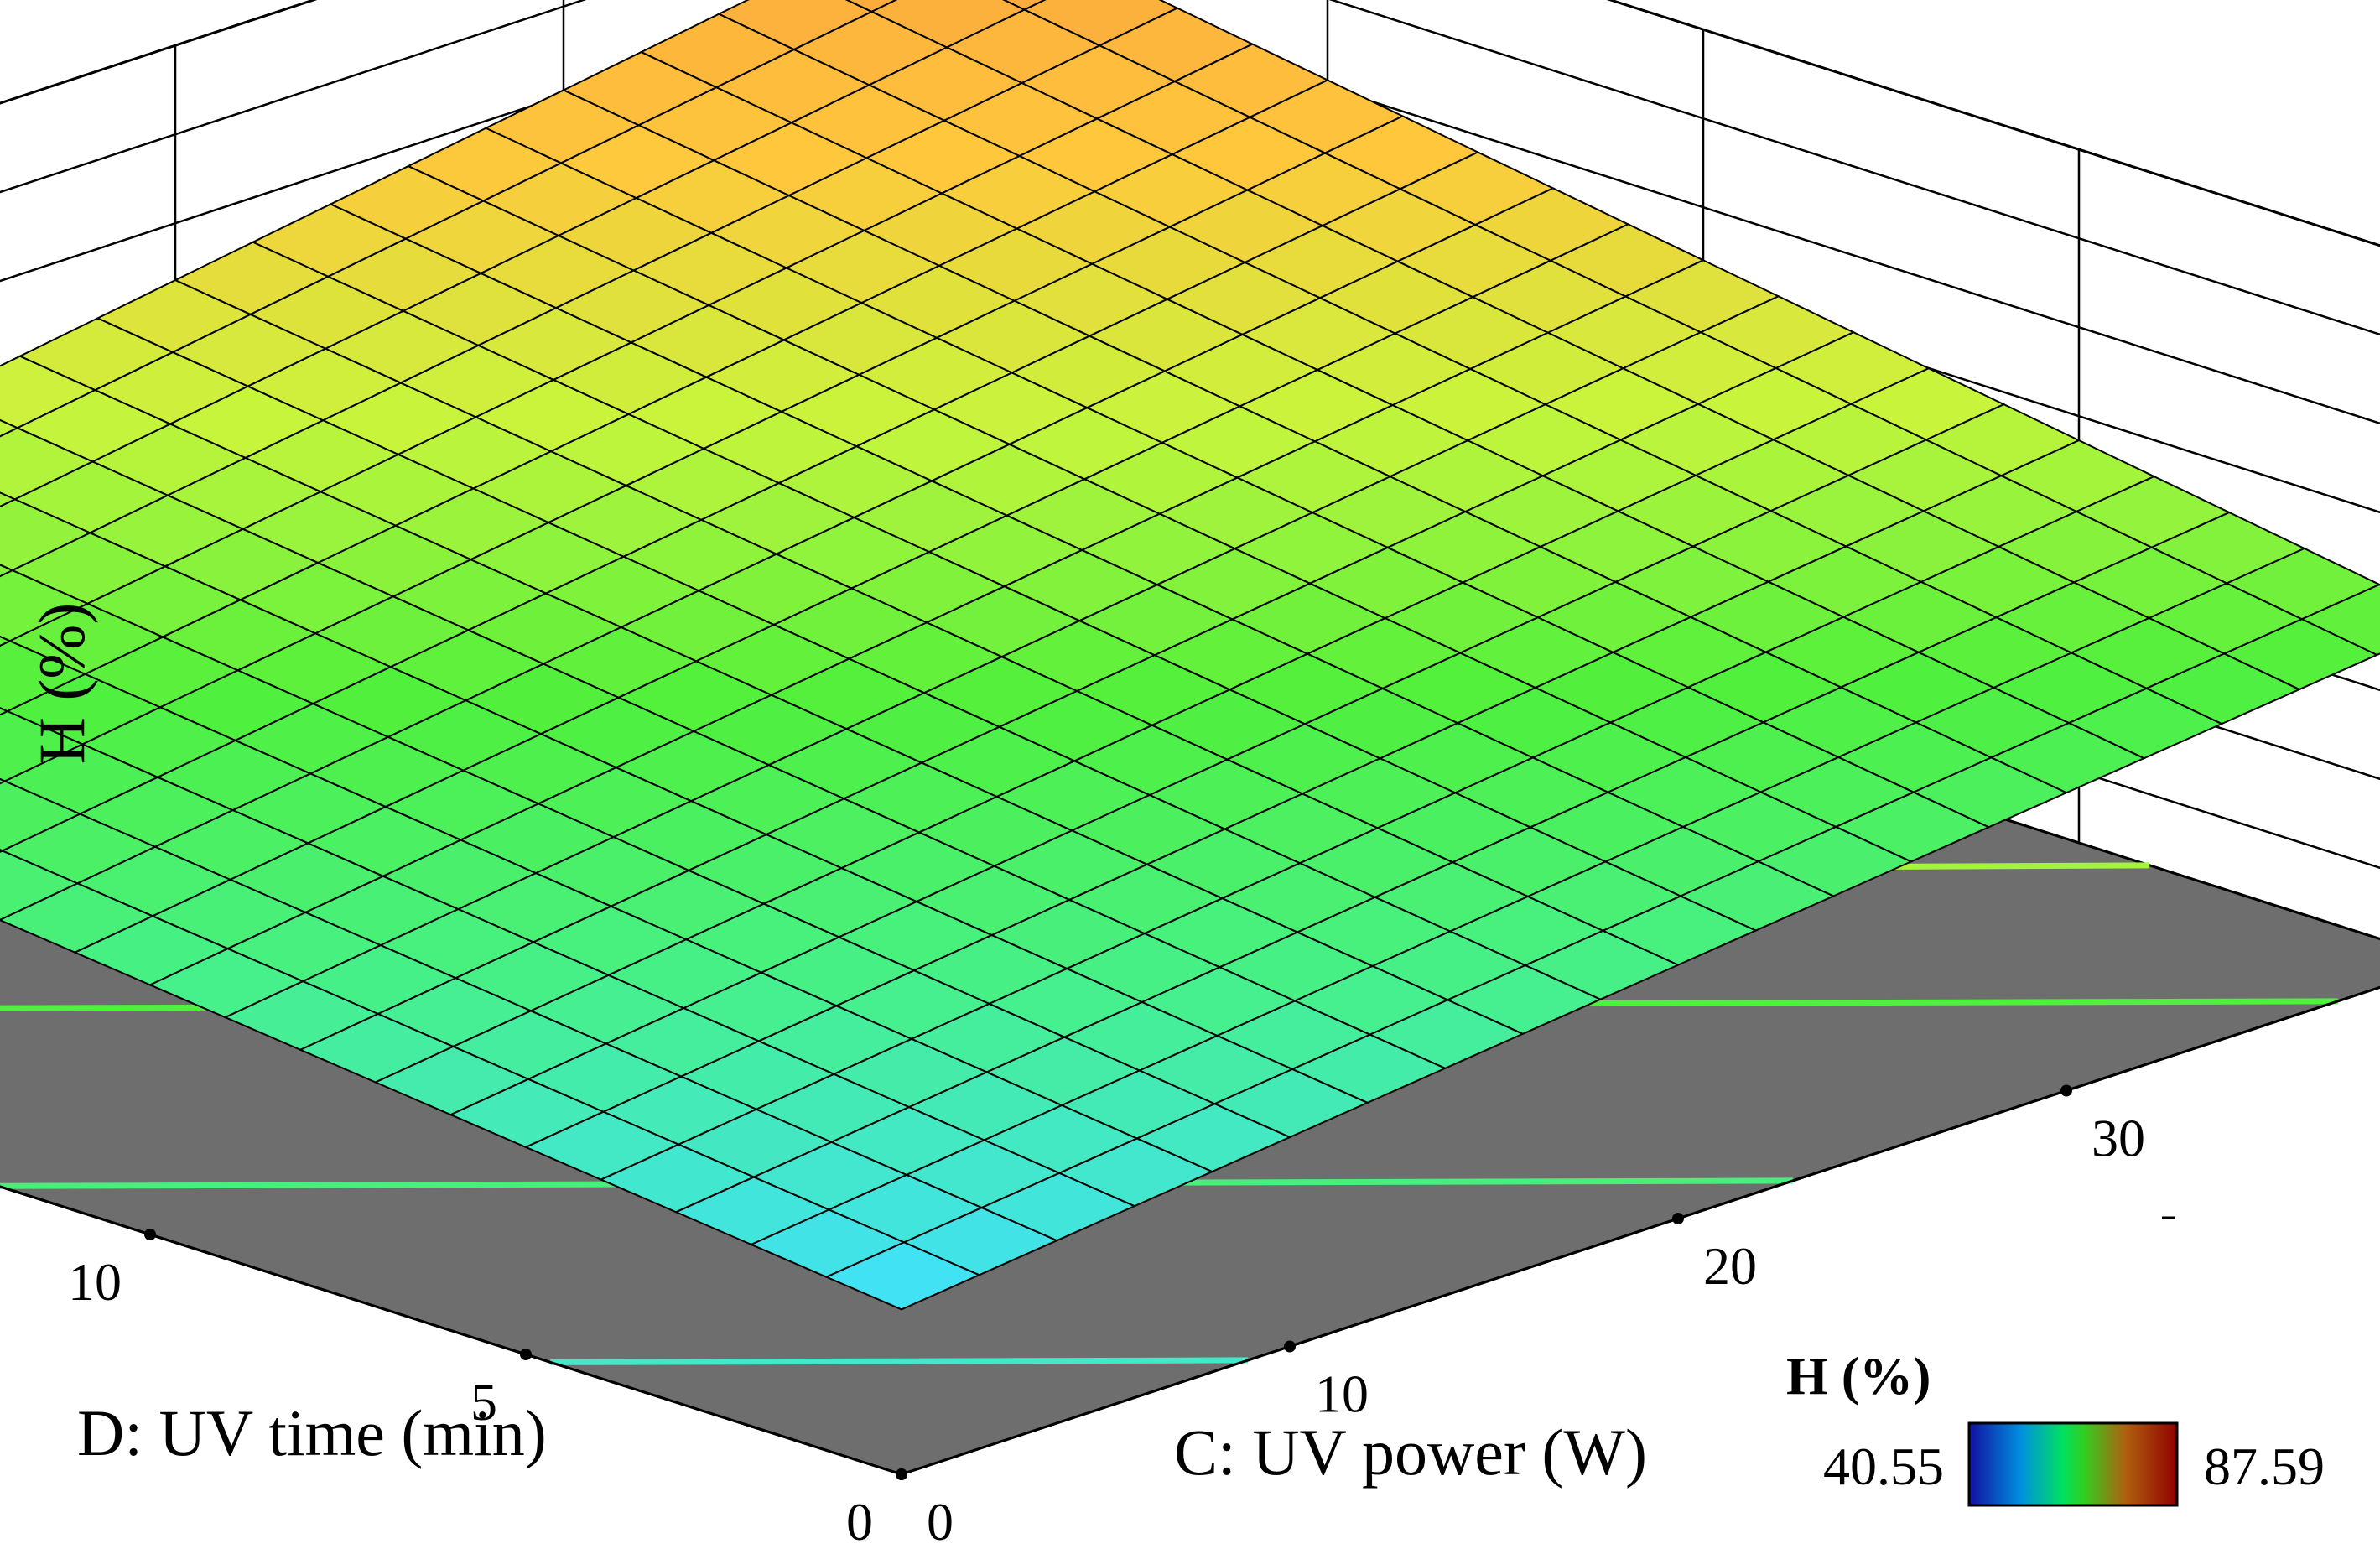 This screenshot has height=1554, width=2380. What do you see at coordinates (1858, 1376) in the screenshot?
I see `colorbar-title: H (%)` at bounding box center [1858, 1376].